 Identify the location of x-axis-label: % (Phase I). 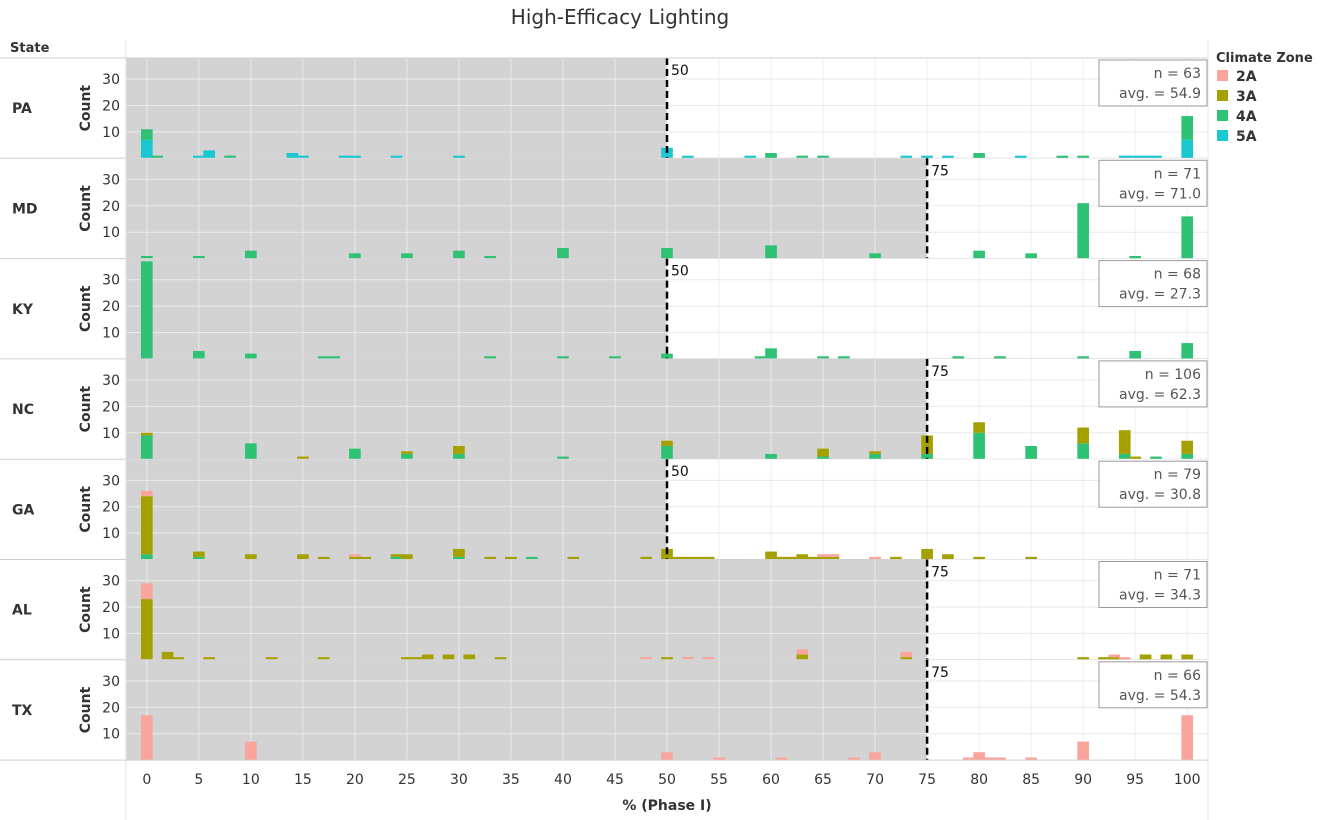
(666, 806).